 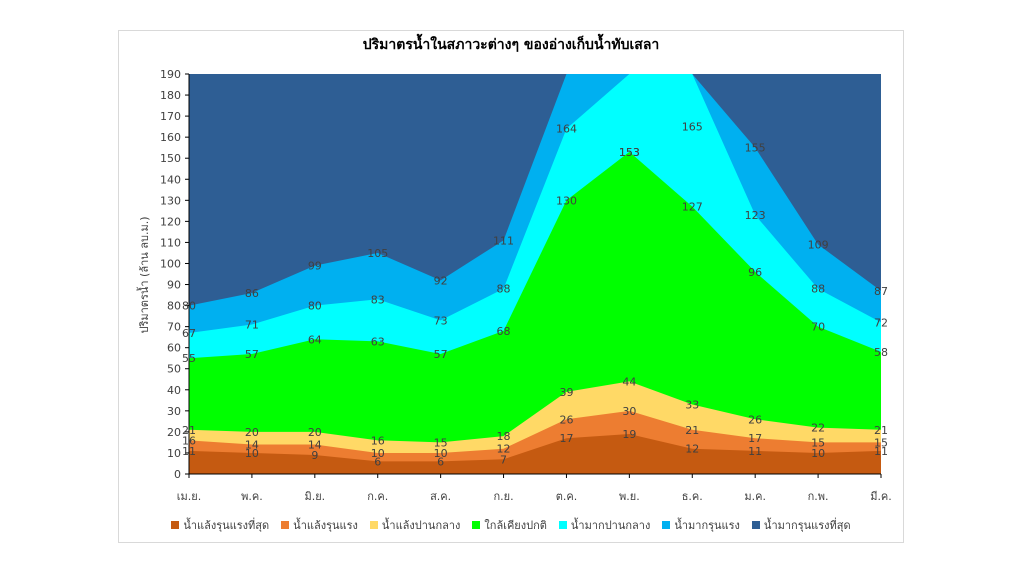 What do you see at coordinates (535, 454) in the screenshot?
I see `area-driest` at bounding box center [535, 454].